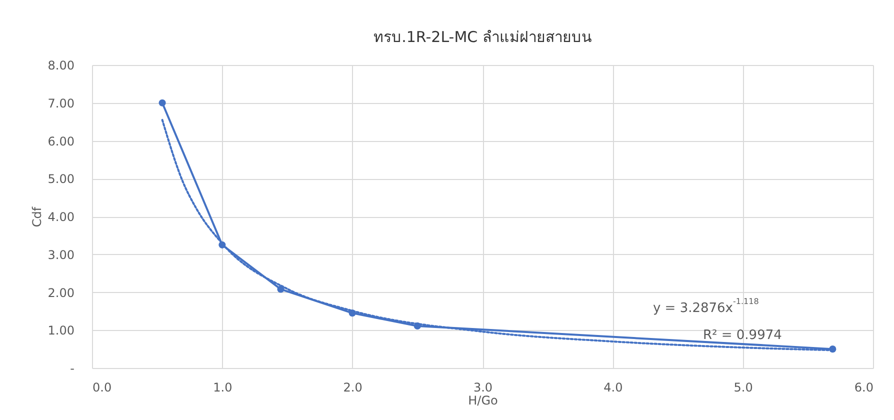 The height and width of the screenshot is (420, 894). I want to click on y-tick-label: 4.00, so click(61, 217).